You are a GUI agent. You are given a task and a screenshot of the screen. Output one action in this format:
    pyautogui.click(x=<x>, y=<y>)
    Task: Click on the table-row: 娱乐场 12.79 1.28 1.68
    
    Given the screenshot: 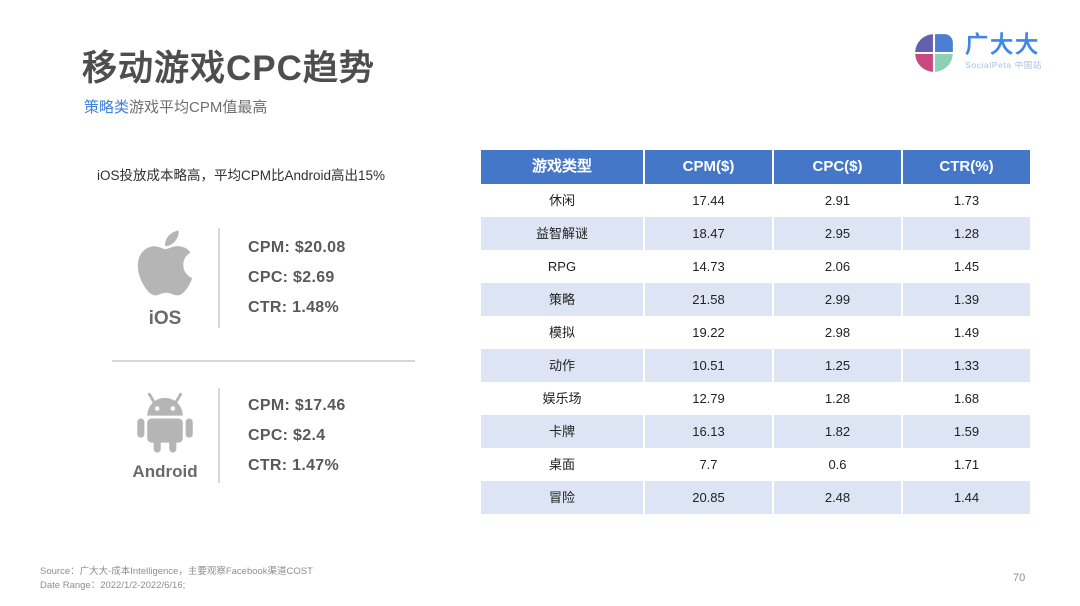 What is the action you would take?
    pyautogui.click(x=755, y=398)
    